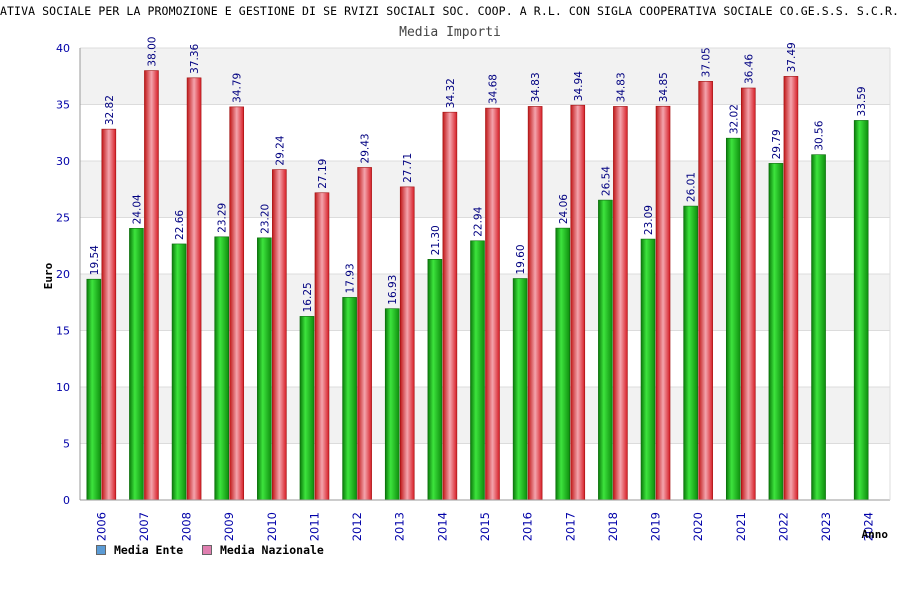  I want to click on legend-label-media-nazionale: Media Nazionale, so click(272, 550).